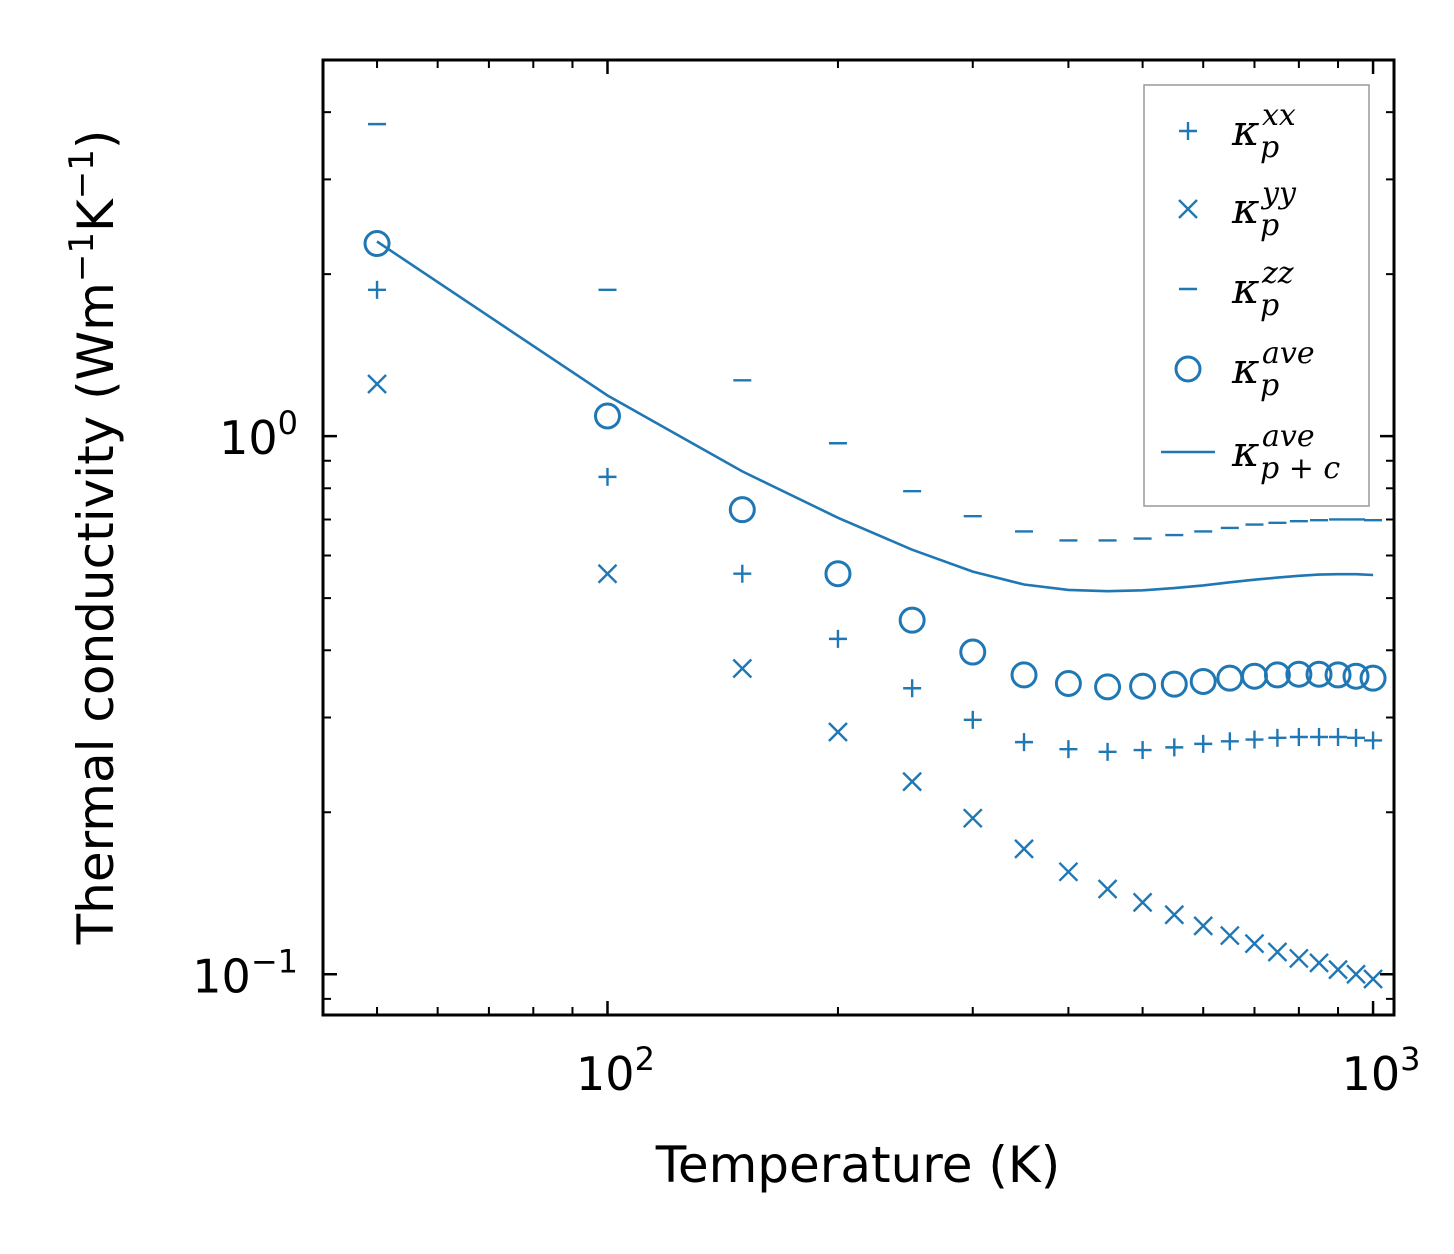 This screenshot has width=1454, height=1254. Describe the element at coordinates (1245, 451) in the screenshot. I see `legend-label-kappa_p+c^ave: κ` at that location.